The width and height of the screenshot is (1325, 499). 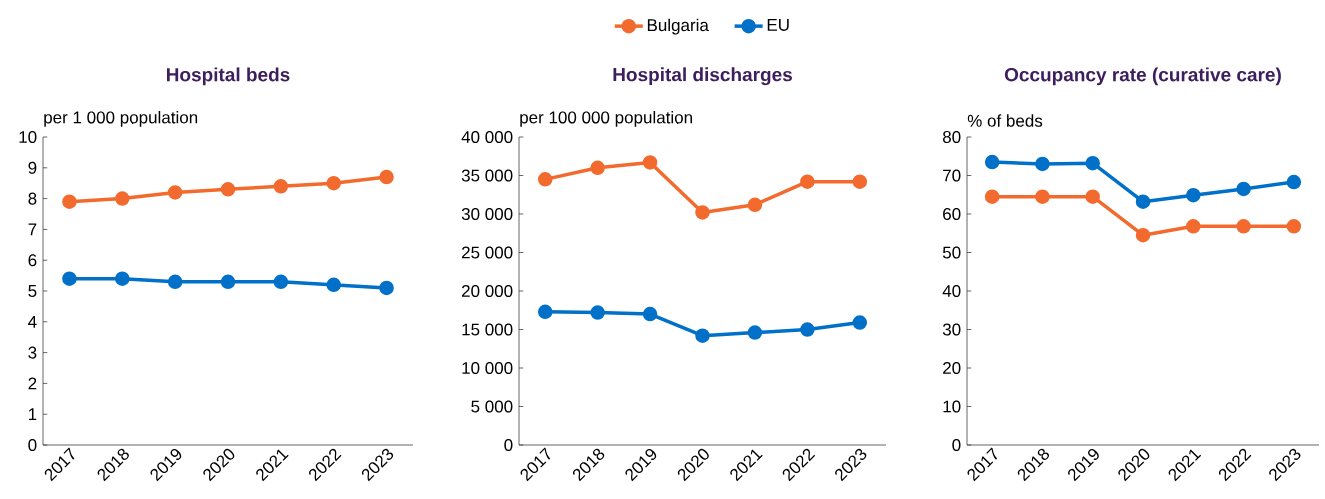 What do you see at coordinates (487, 137) in the screenshot?
I see `y-tick-label: 40 000` at bounding box center [487, 137].